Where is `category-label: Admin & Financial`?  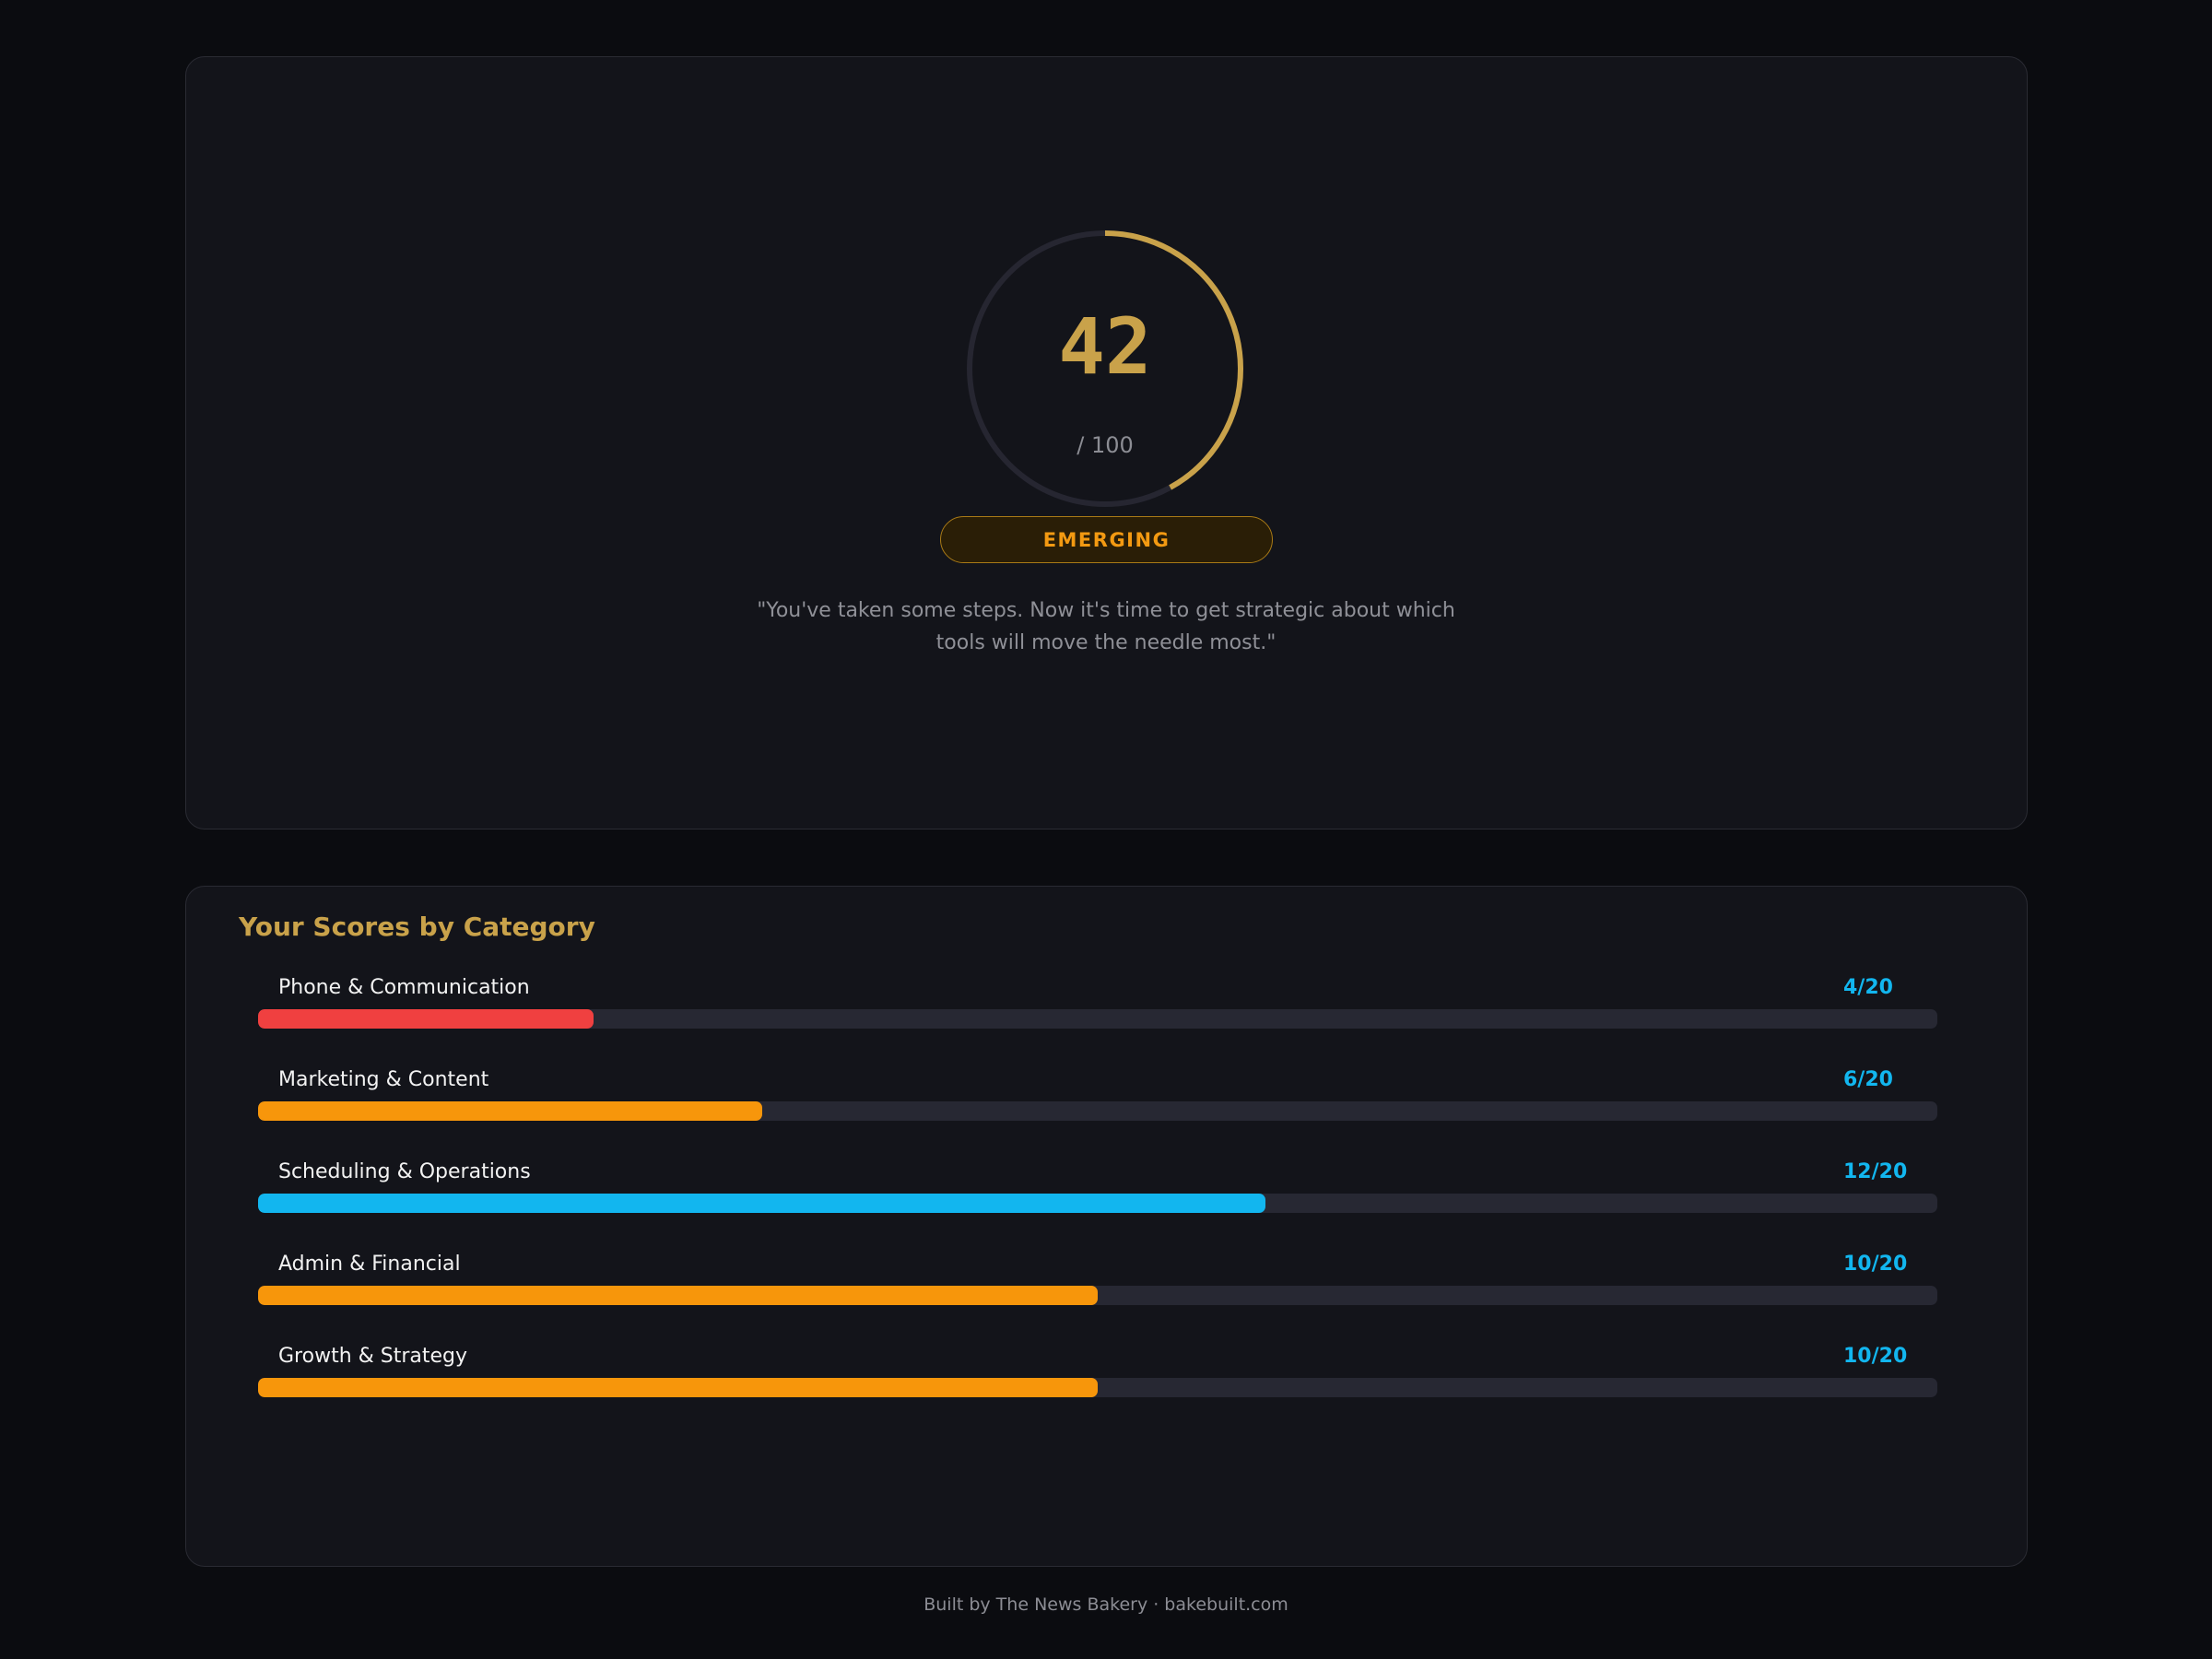
category-label: Admin & Financial is located at coordinates (359, 1264).